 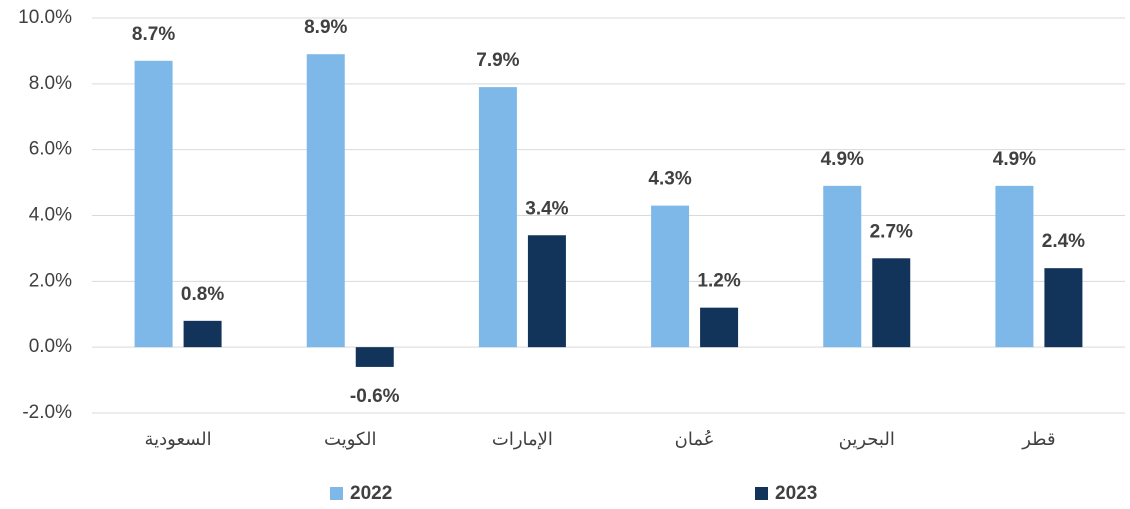 What do you see at coordinates (718, 281) in the screenshot?
I see `data-label: 1.2%` at bounding box center [718, 281].